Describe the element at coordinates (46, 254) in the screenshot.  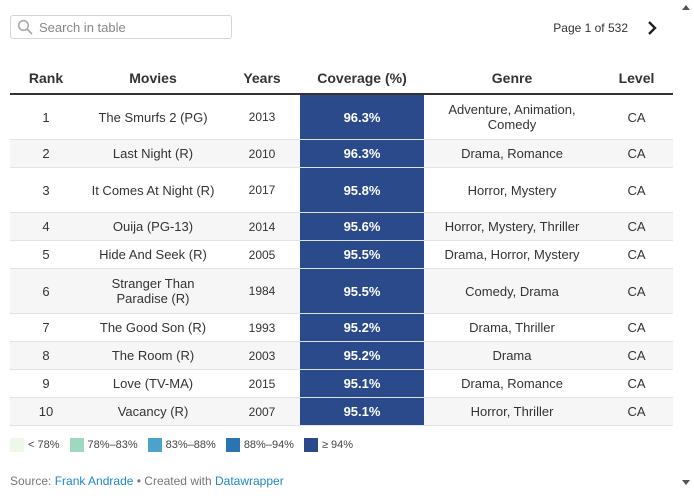
I see `cell-rank: 5` at that location.